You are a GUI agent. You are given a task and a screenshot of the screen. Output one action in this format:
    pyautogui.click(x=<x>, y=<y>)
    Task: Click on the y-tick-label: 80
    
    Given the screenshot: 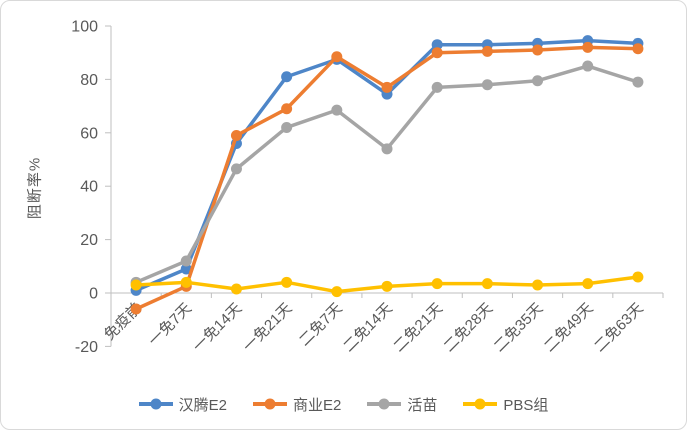 What is the action you would take?
    pyautogui.click(x=89, y=80)
    